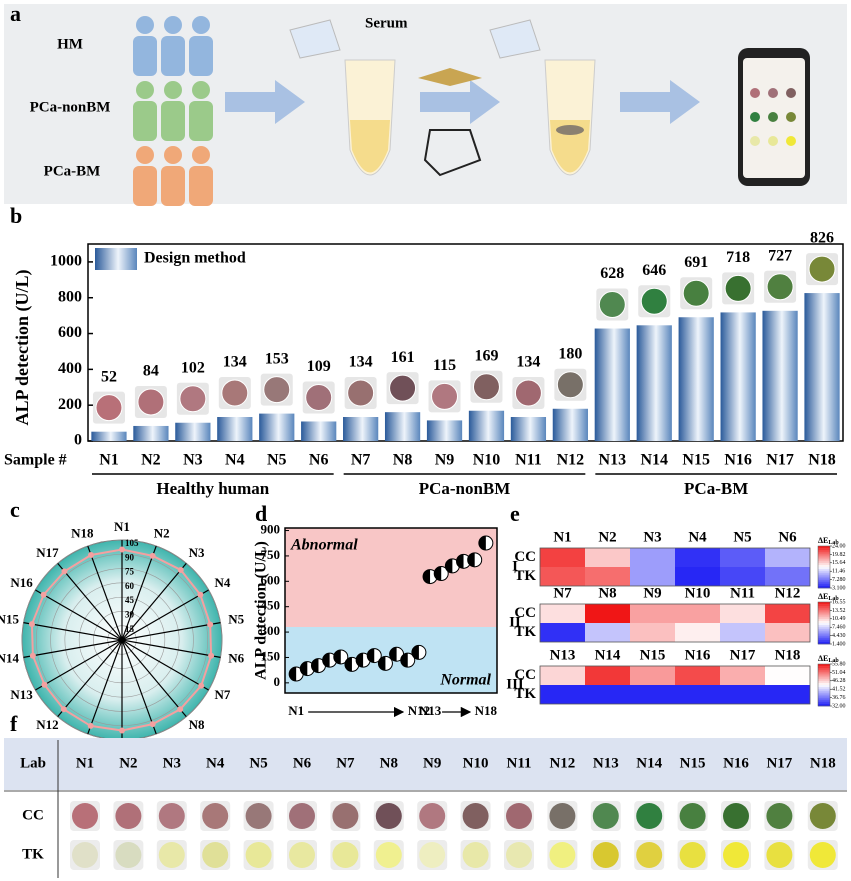  Describe the element at coordinates (649, 763) in the screenshot. I see `table-header: N14` at that location.